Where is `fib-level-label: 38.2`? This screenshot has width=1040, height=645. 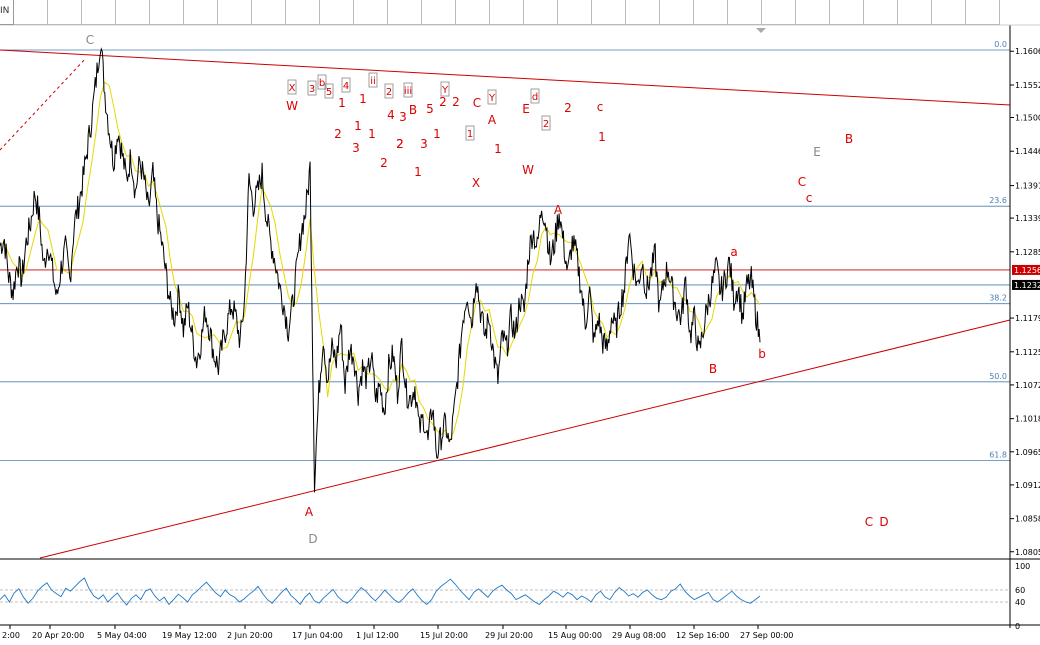 fib-level-label: 38.2 is located at coordinates (998, 298).